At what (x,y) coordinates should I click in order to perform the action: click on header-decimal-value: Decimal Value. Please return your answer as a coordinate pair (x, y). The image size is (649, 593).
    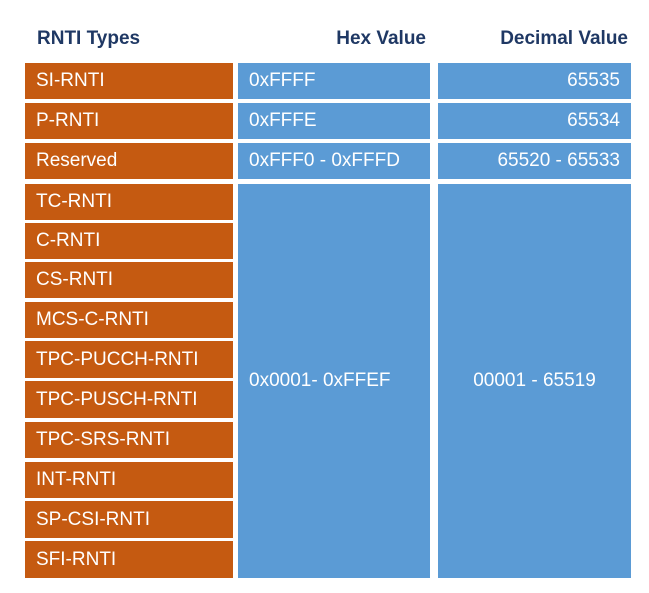
    Looking at the image, I should click on (564, 38).